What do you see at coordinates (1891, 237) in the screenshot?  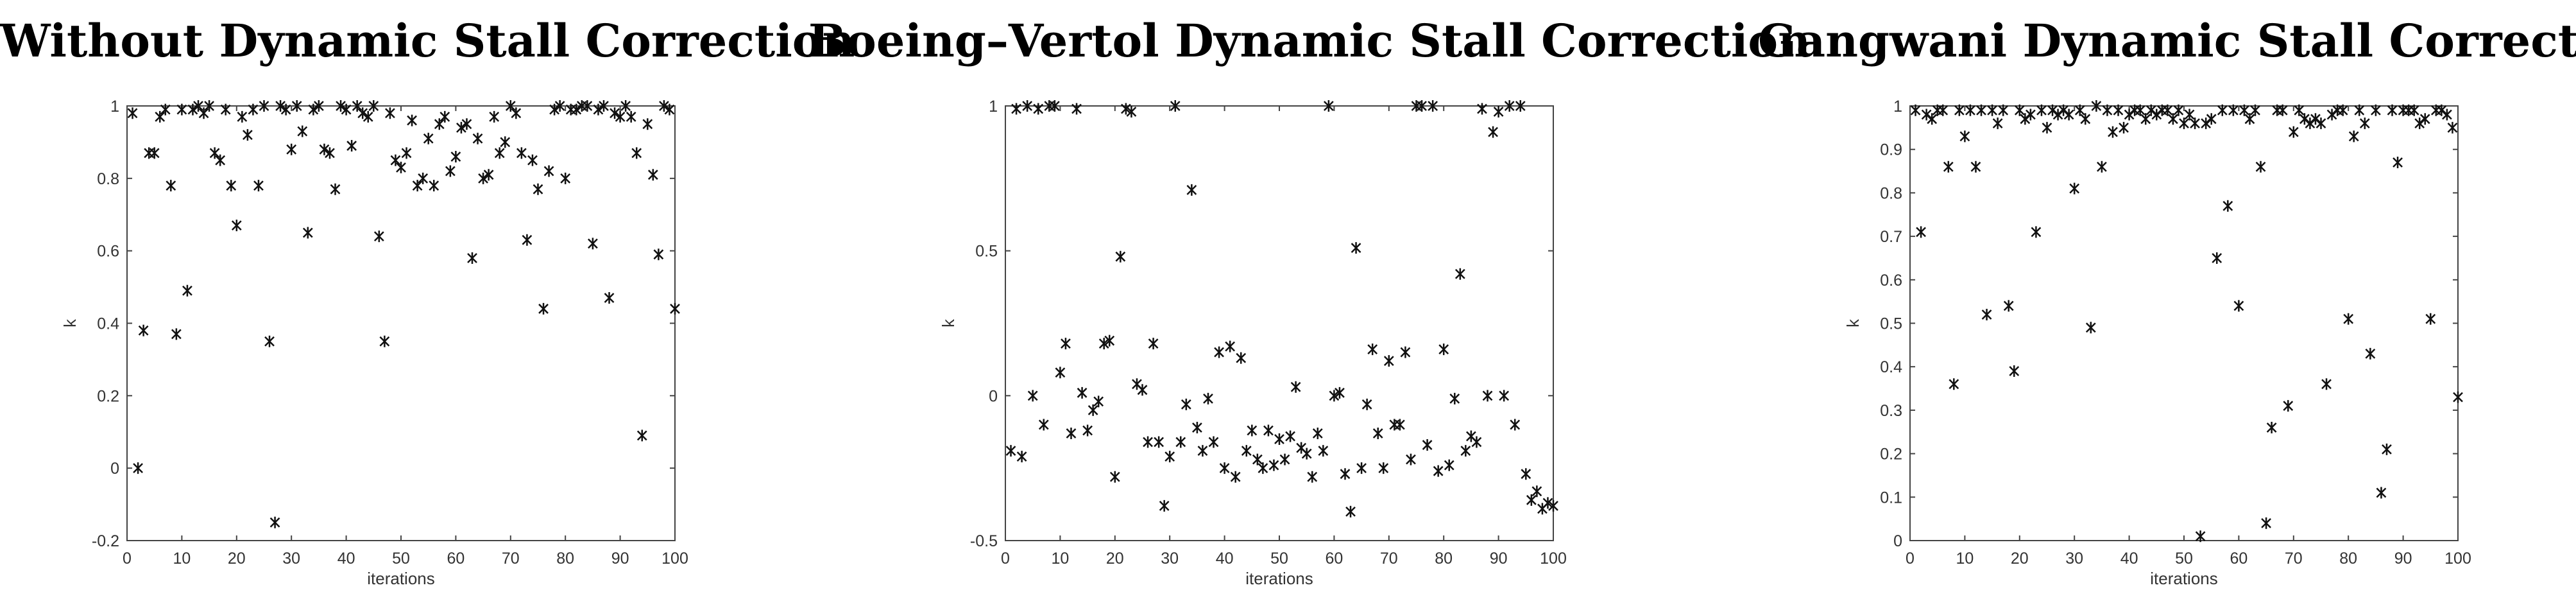 I see `y-tick-label: 0.7` at bounding box center [1891, 237].